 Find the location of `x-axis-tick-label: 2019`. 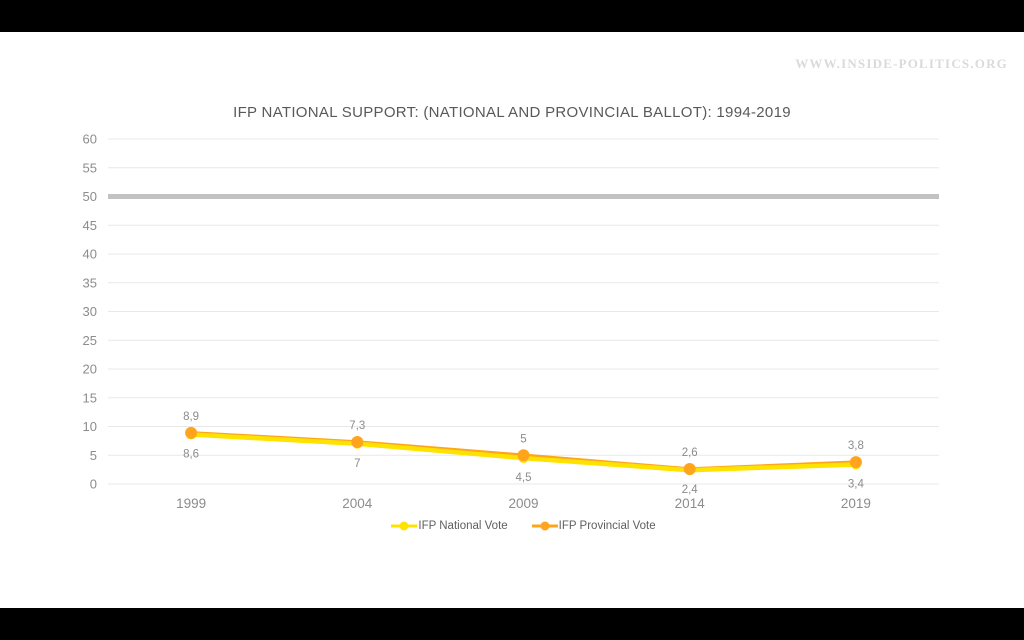

x-axis-tick-label: 2019 is located at coordinates (856, 503).